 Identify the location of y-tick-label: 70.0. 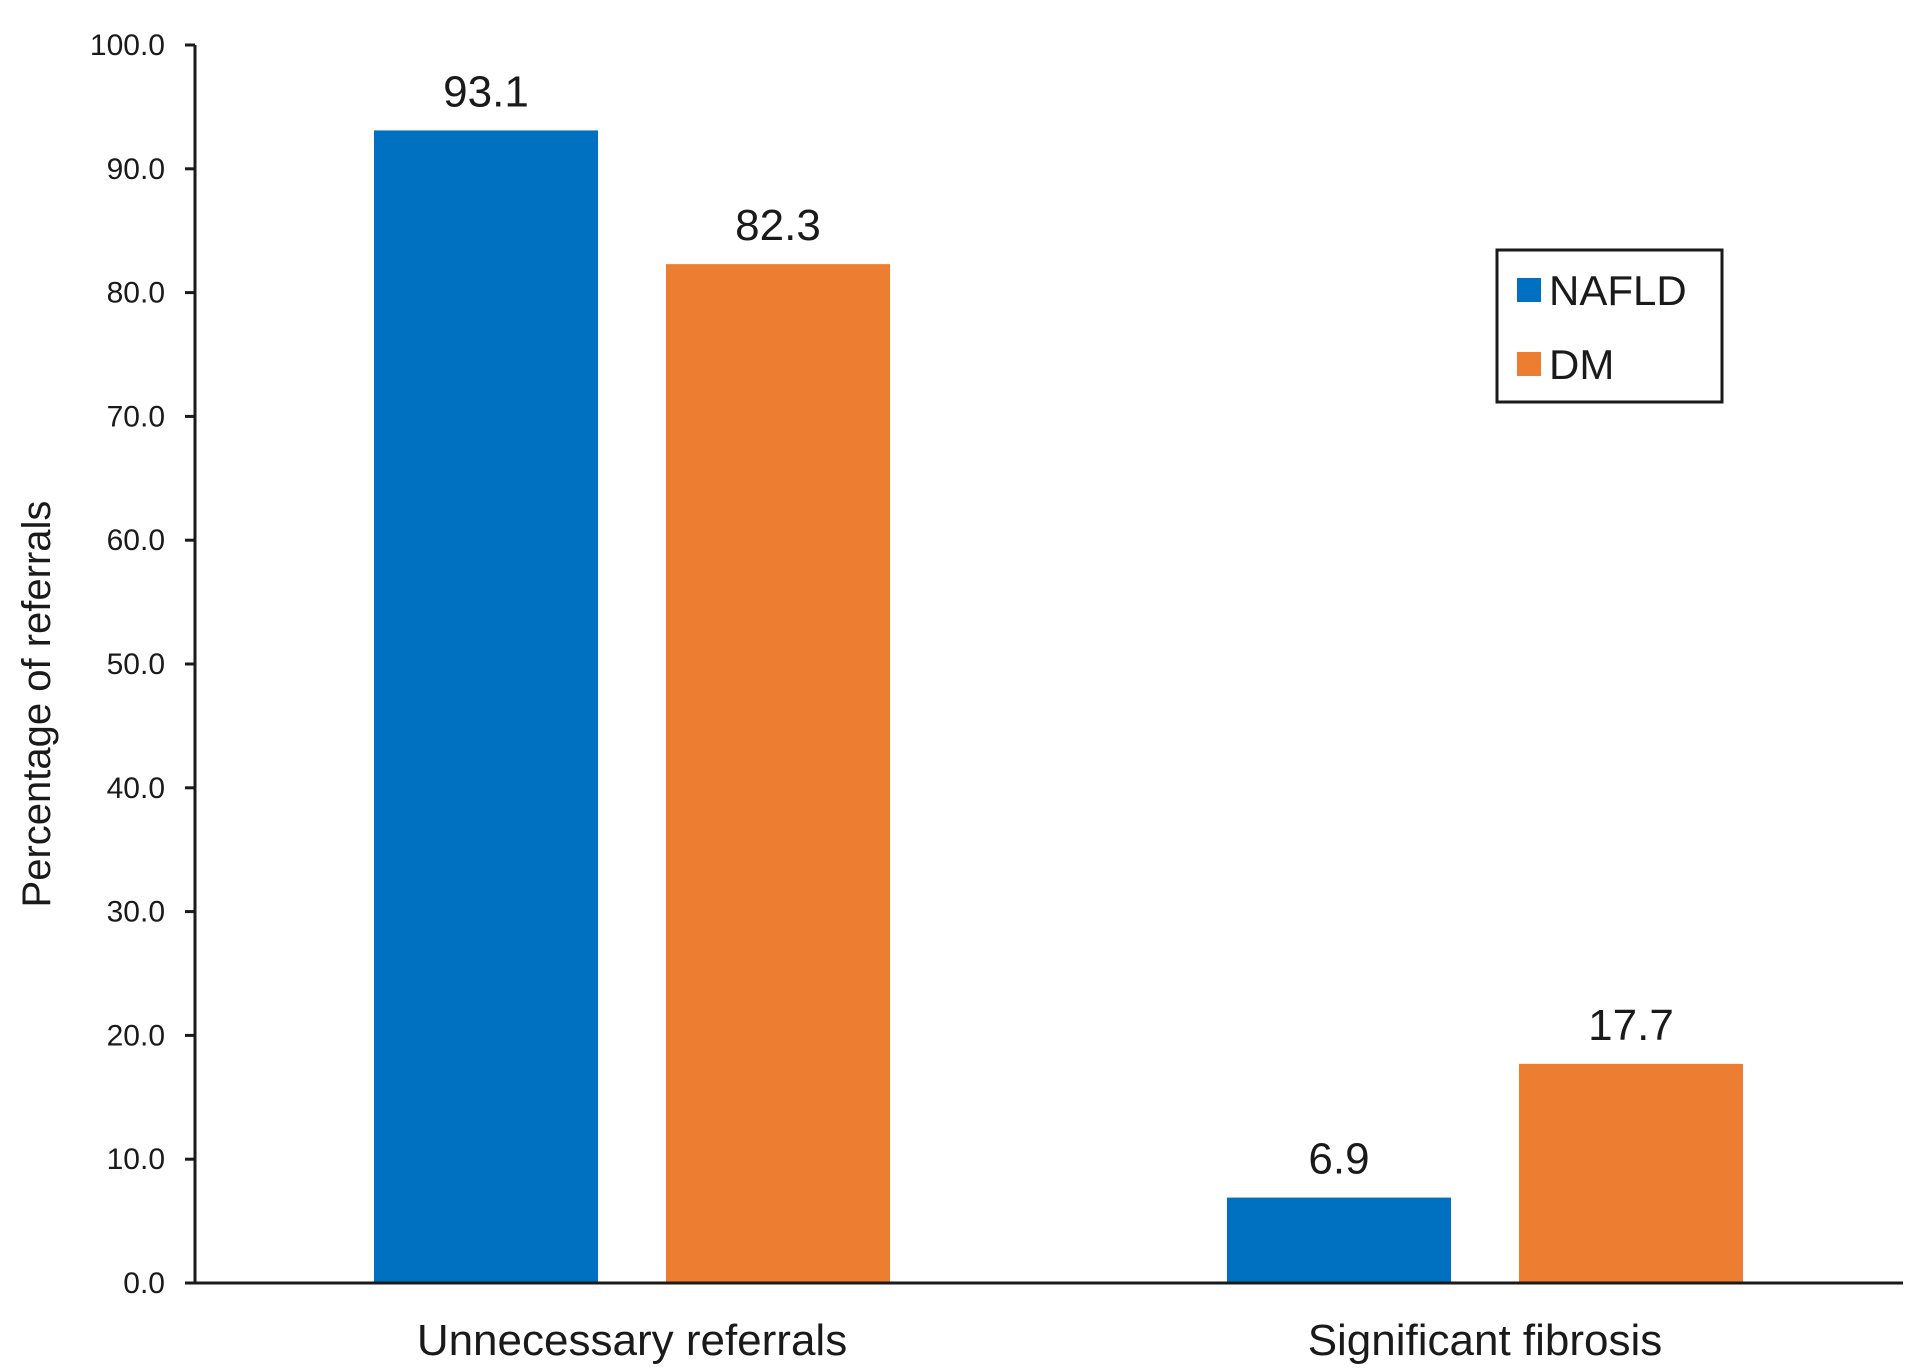
(136, 416).